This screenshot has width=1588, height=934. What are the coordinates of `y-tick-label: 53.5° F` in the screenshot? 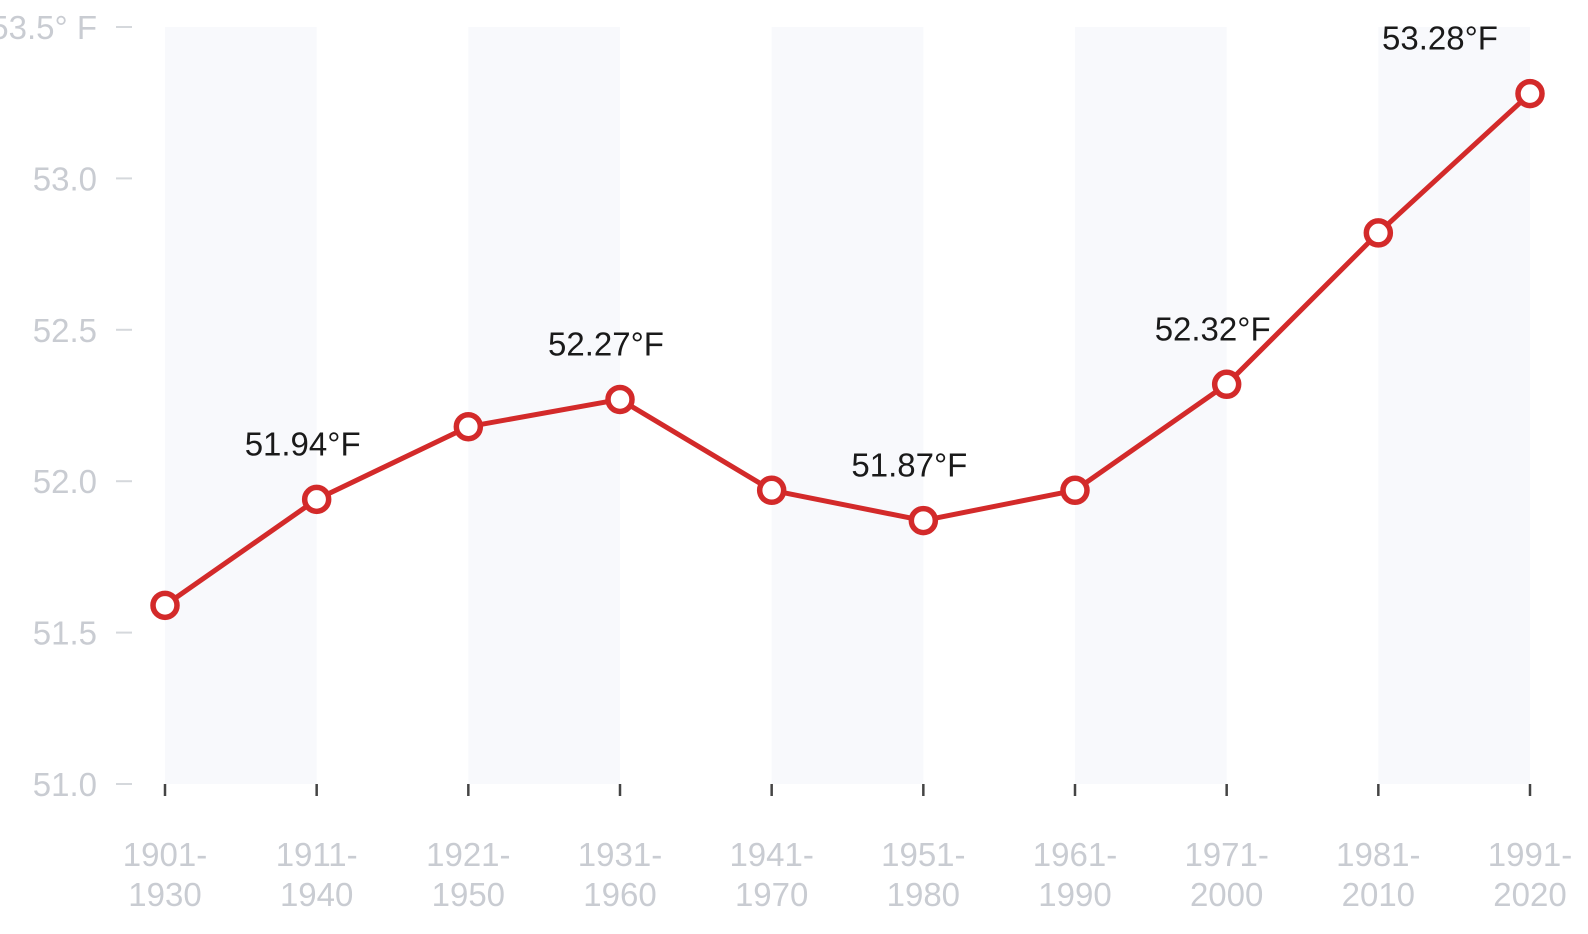 It's located at (48, 27).